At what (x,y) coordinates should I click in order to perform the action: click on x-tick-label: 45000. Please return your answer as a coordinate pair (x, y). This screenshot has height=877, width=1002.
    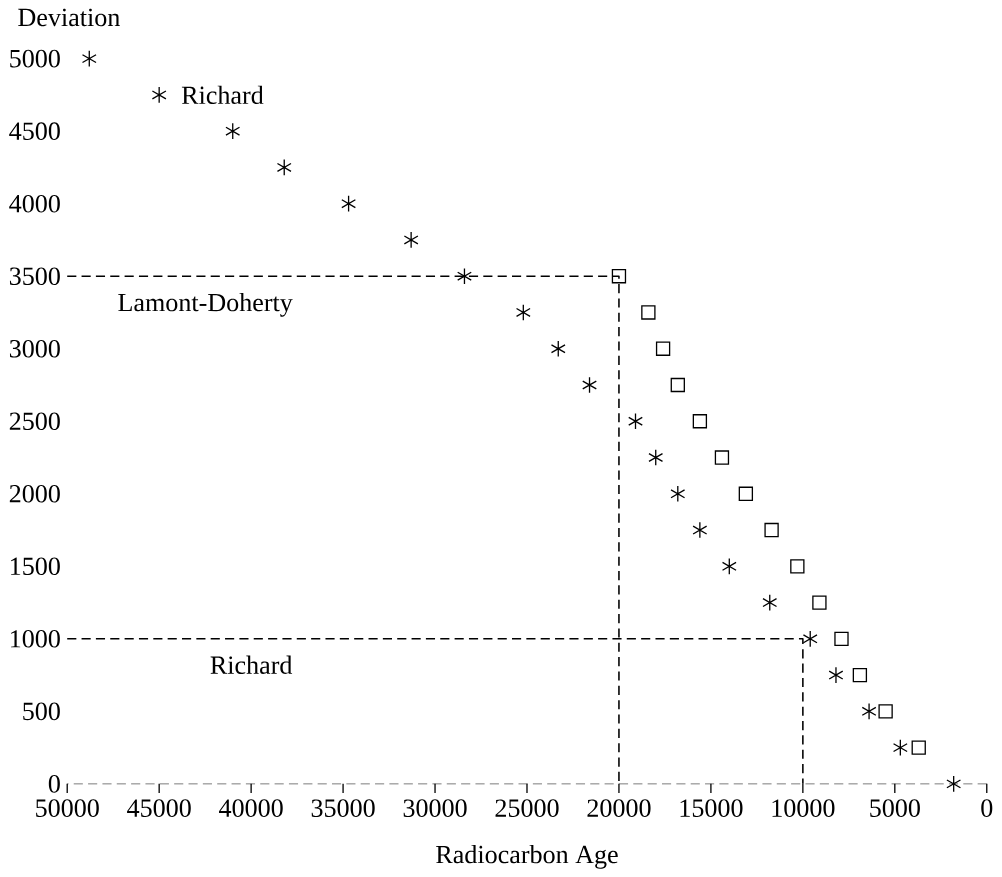
    Looking at the image, I should click on (159, 808).